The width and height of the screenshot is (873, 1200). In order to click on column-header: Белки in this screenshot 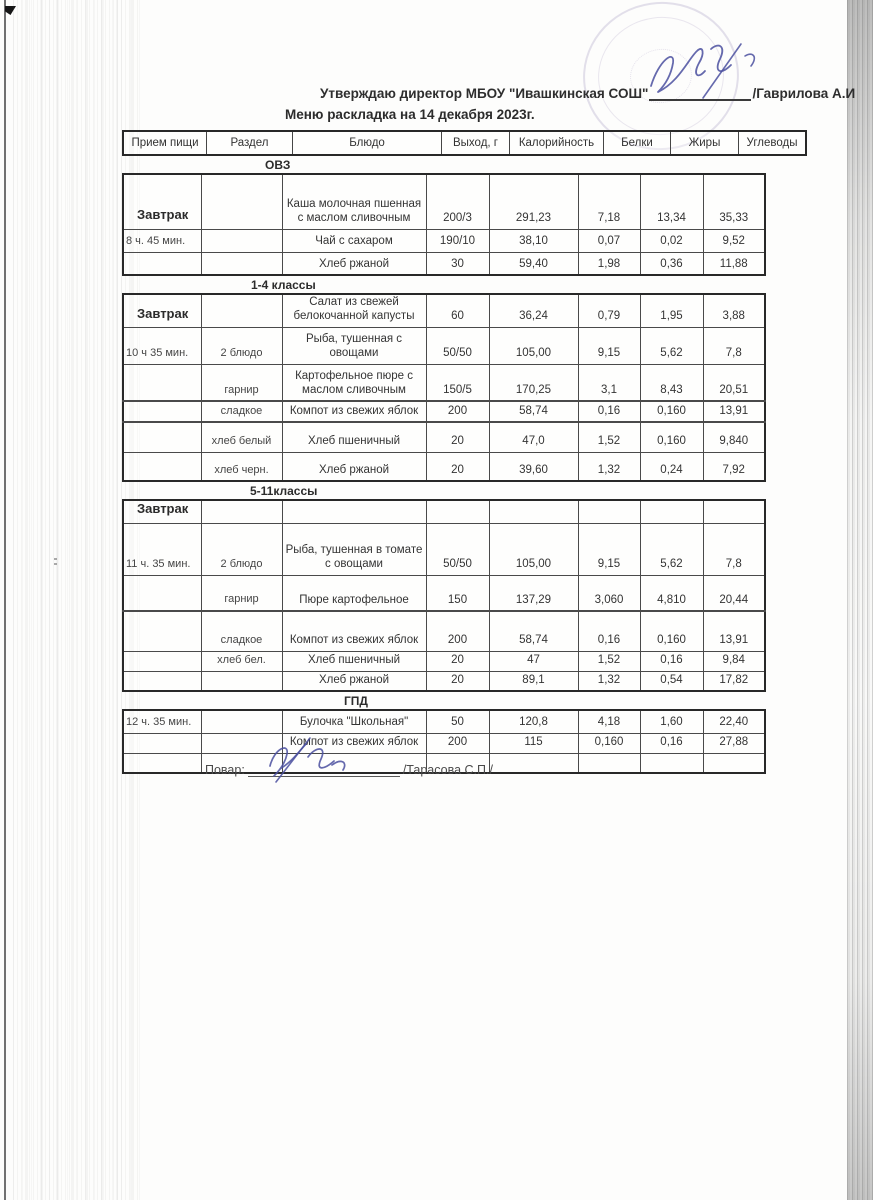, I will do `click(637, 143)`.